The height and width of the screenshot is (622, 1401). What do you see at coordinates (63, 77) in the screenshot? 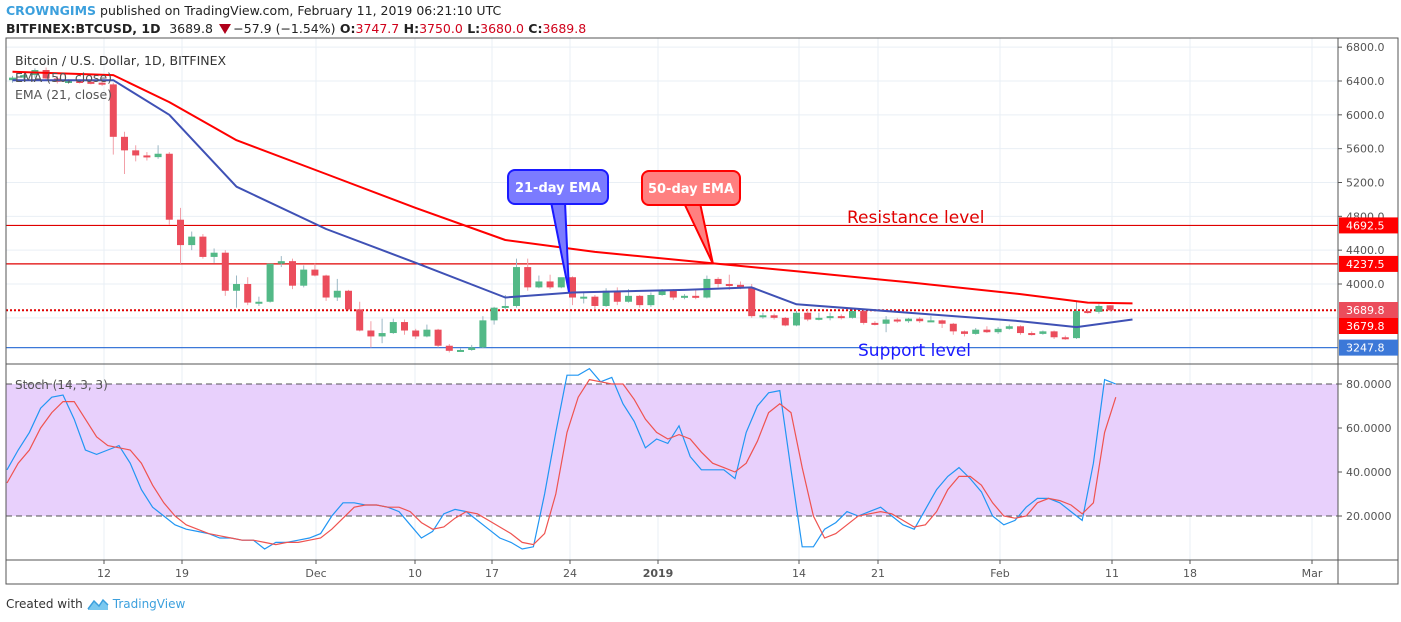
I see `legend-ema50: EMA (50, close)` at bounding box center [63, 77].